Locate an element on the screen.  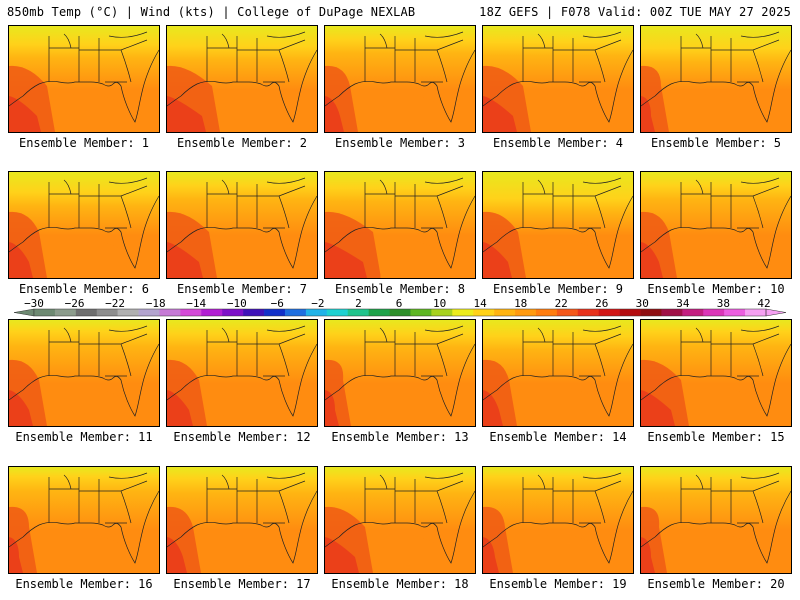
ensemble-member-label: Ensemble Member: 19 is located at coordinates (558, 584).